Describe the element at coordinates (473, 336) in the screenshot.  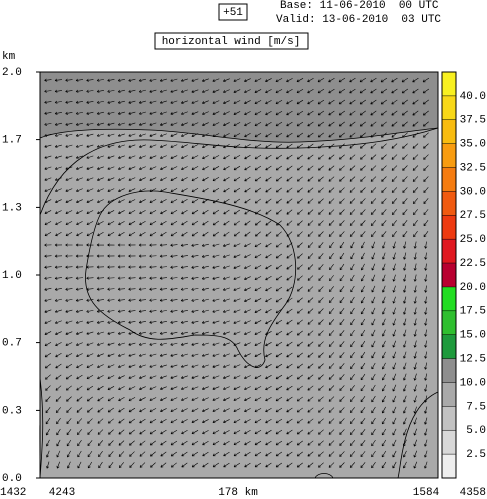
I see `colorbar-label: 15.0` at that location.